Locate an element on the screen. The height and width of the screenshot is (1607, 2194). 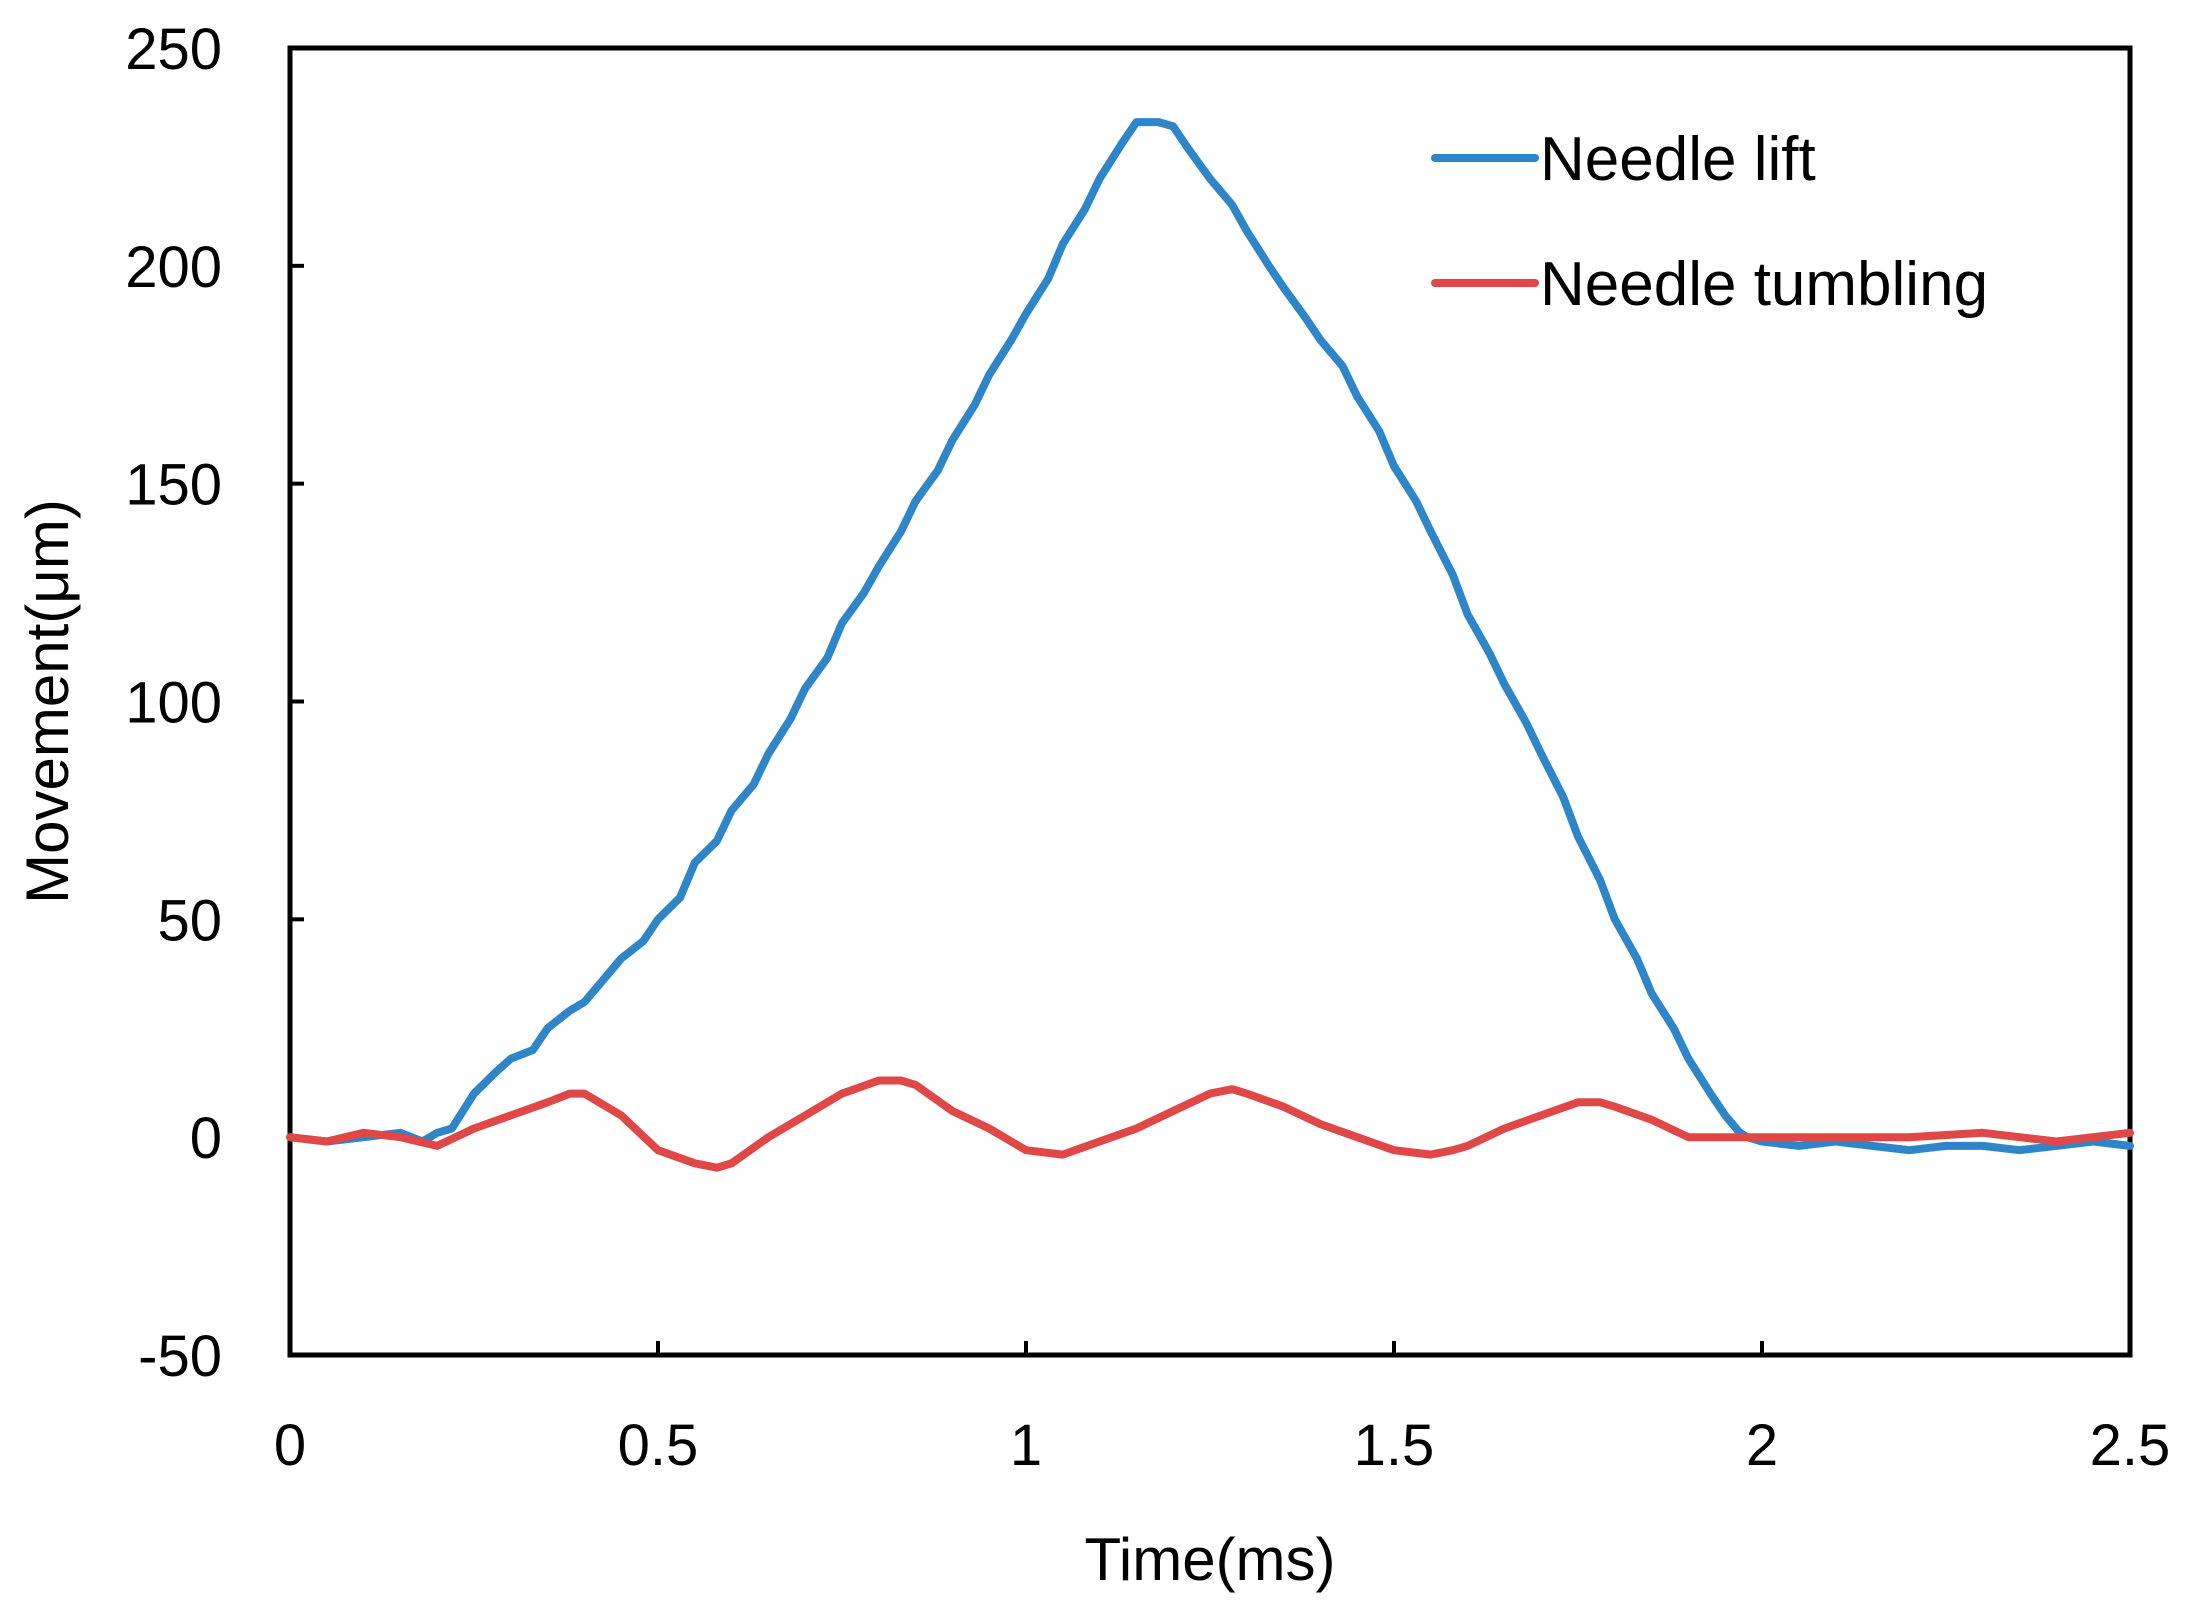
series-line-needle-tumbling is located at coordinates (1210, 1124).